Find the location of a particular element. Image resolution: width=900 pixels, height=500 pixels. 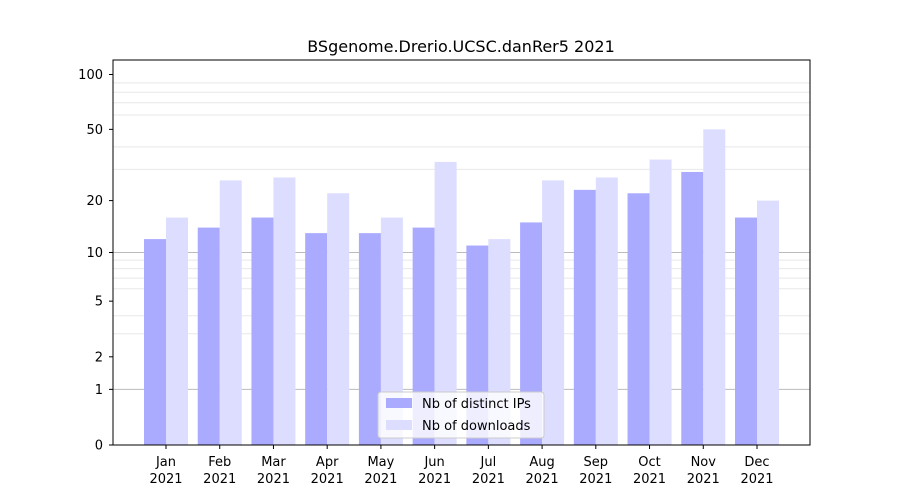

y-tick-label: 10 is located at coordinates (94, 253).